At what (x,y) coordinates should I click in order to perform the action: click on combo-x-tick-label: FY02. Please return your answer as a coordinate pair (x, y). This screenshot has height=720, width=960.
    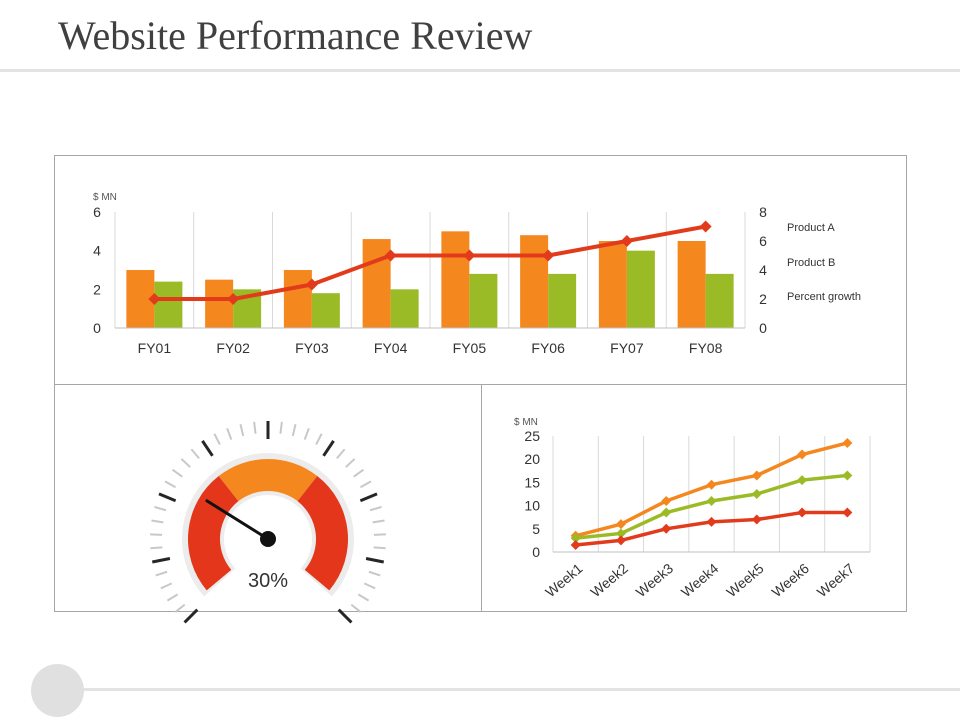
    Looking at the image, I should click on (233, 348).